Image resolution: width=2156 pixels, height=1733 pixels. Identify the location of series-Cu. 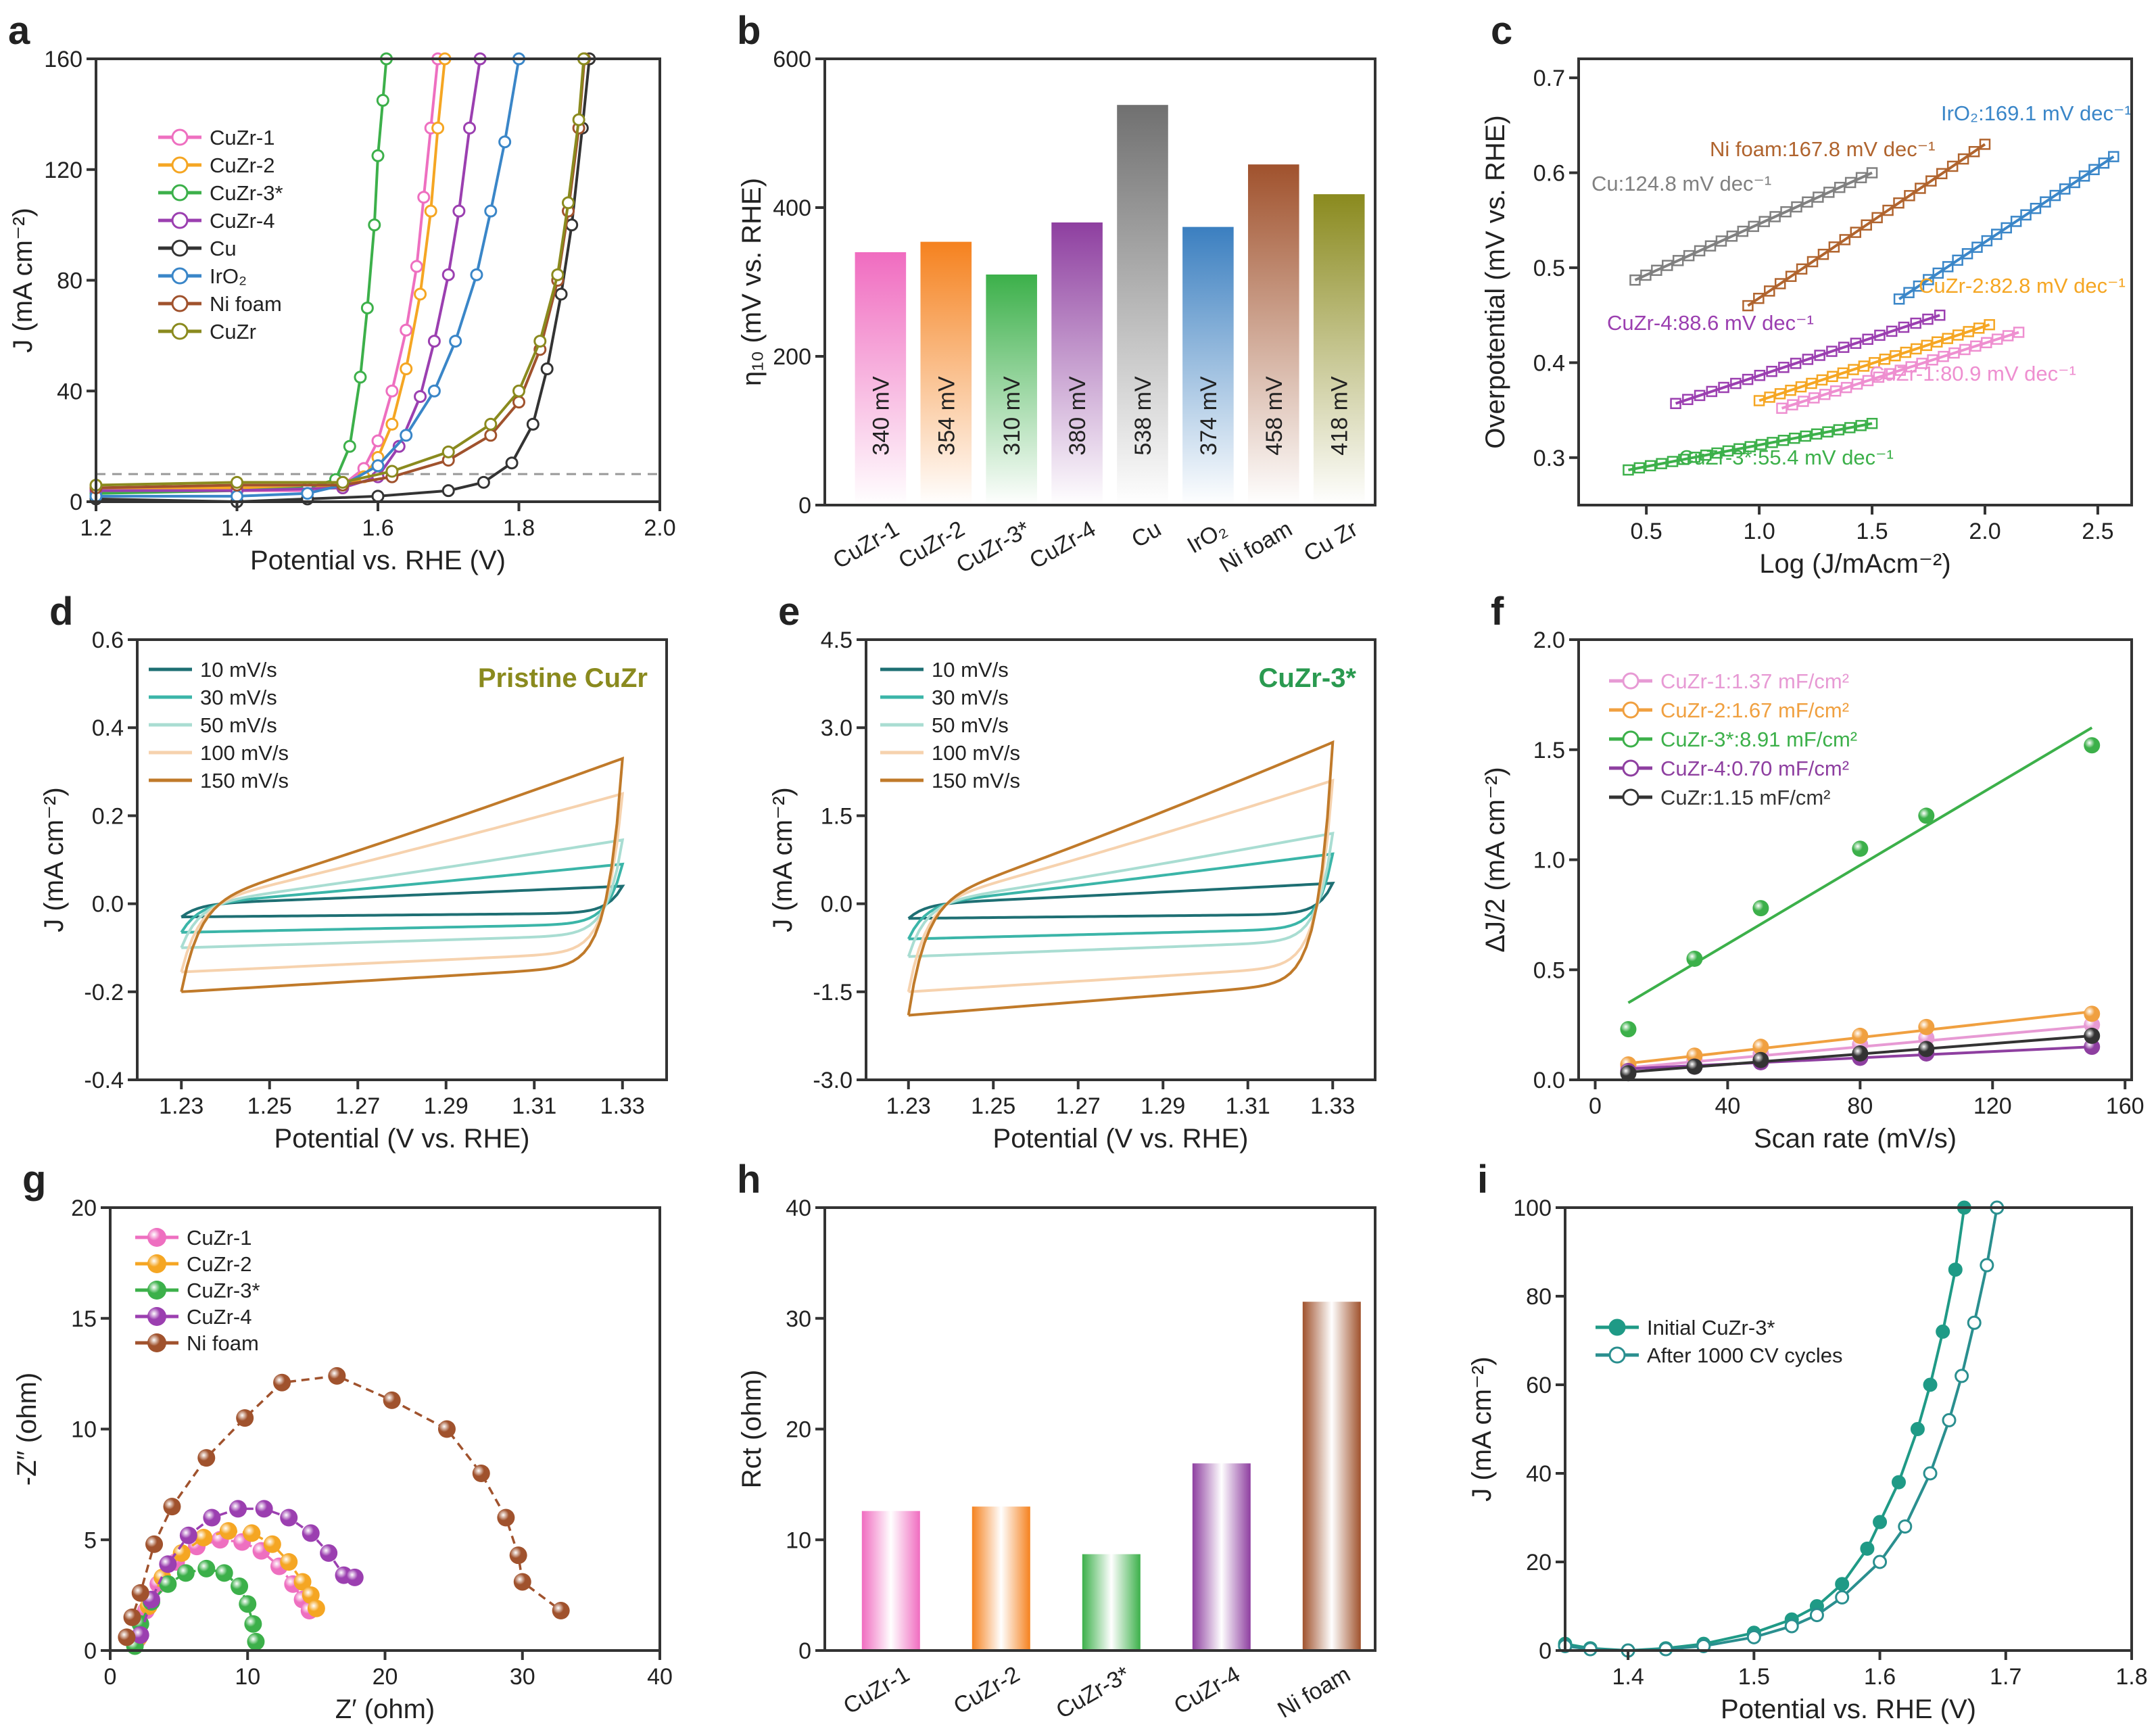
(342, 280).